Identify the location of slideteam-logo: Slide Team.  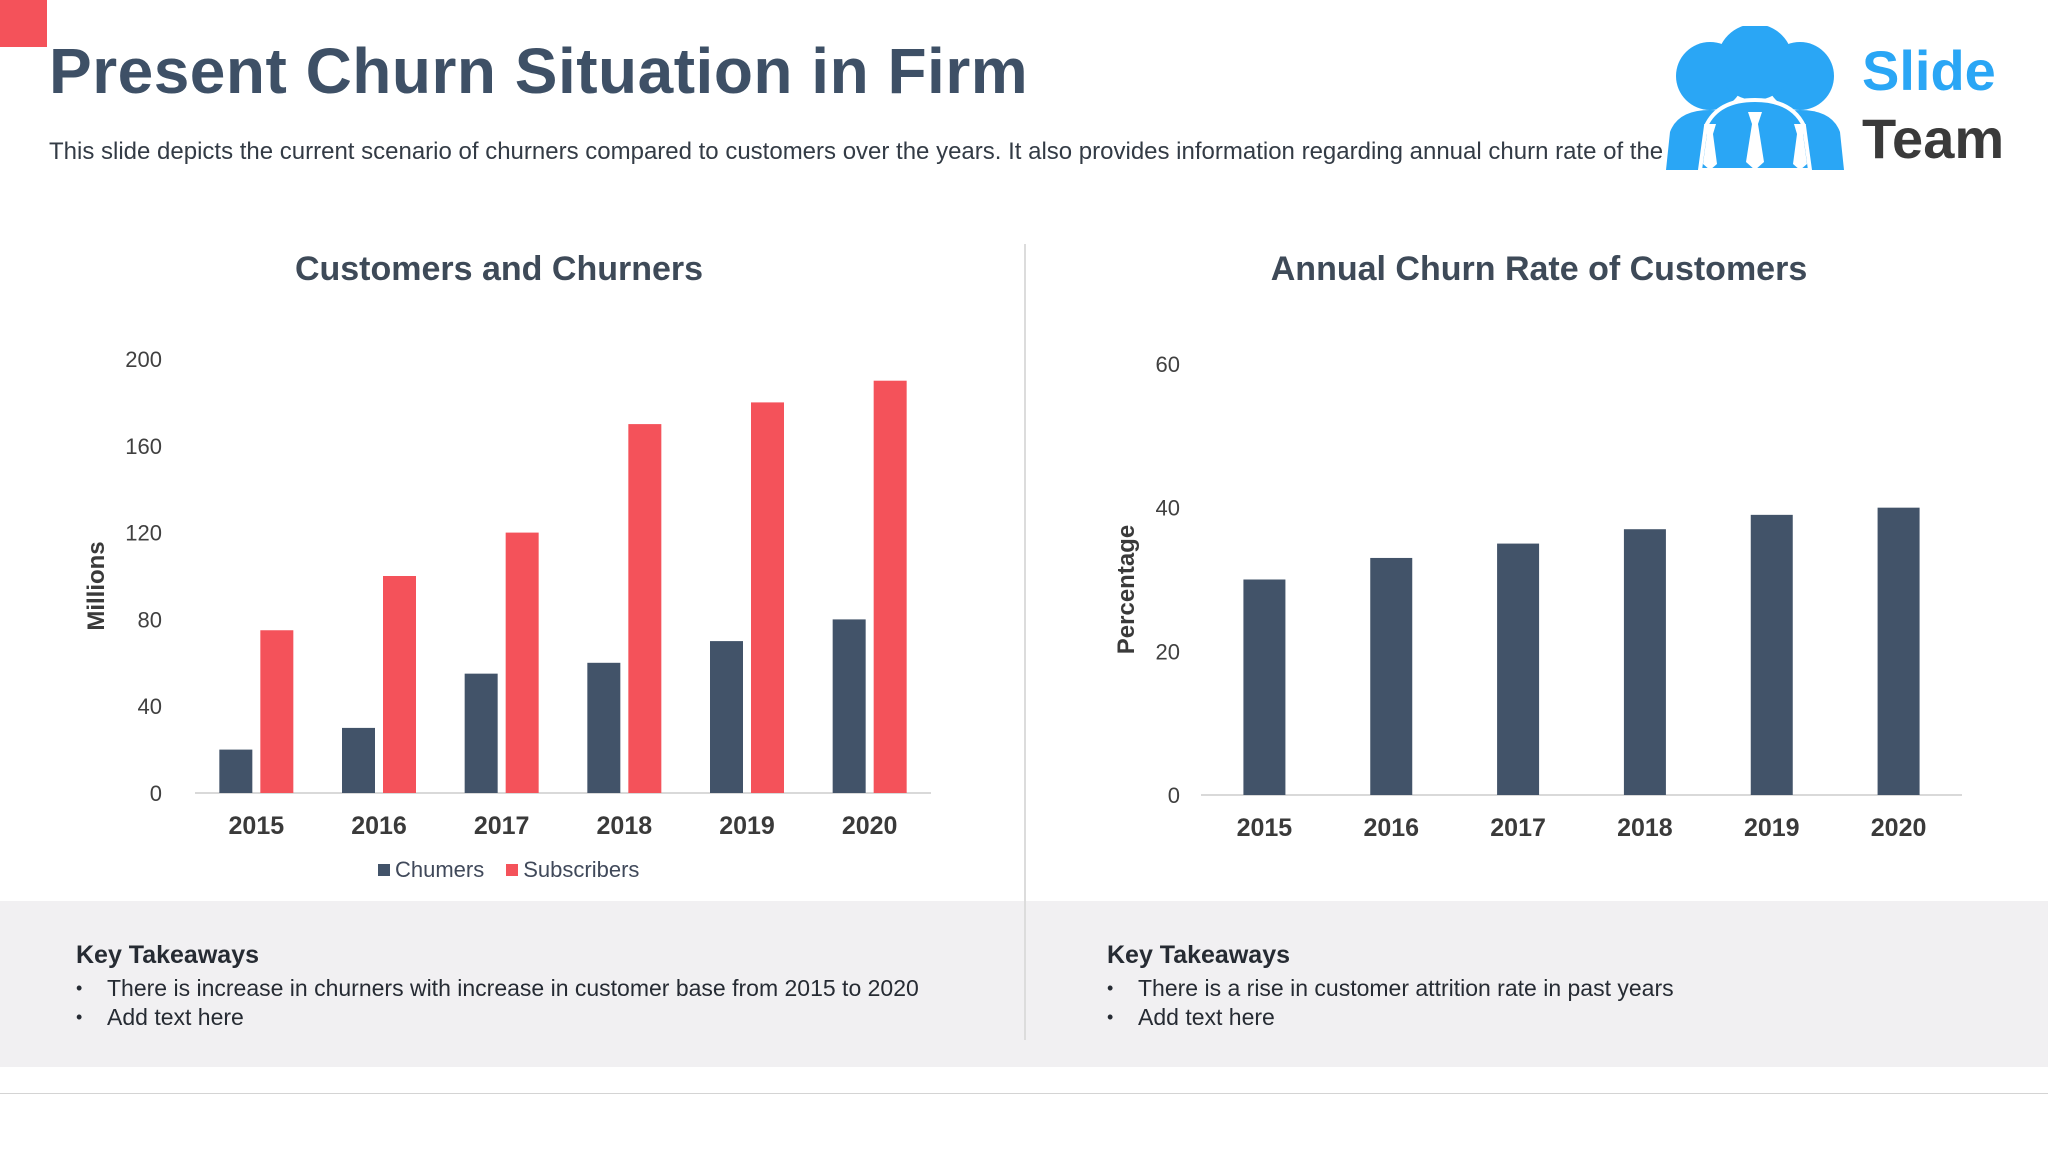
(1835, 98).